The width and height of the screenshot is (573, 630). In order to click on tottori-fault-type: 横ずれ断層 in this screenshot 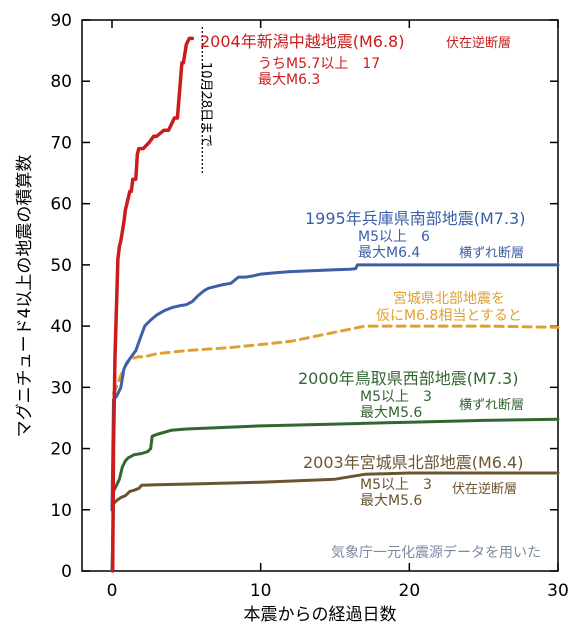, I will do `click(491, 405)`.